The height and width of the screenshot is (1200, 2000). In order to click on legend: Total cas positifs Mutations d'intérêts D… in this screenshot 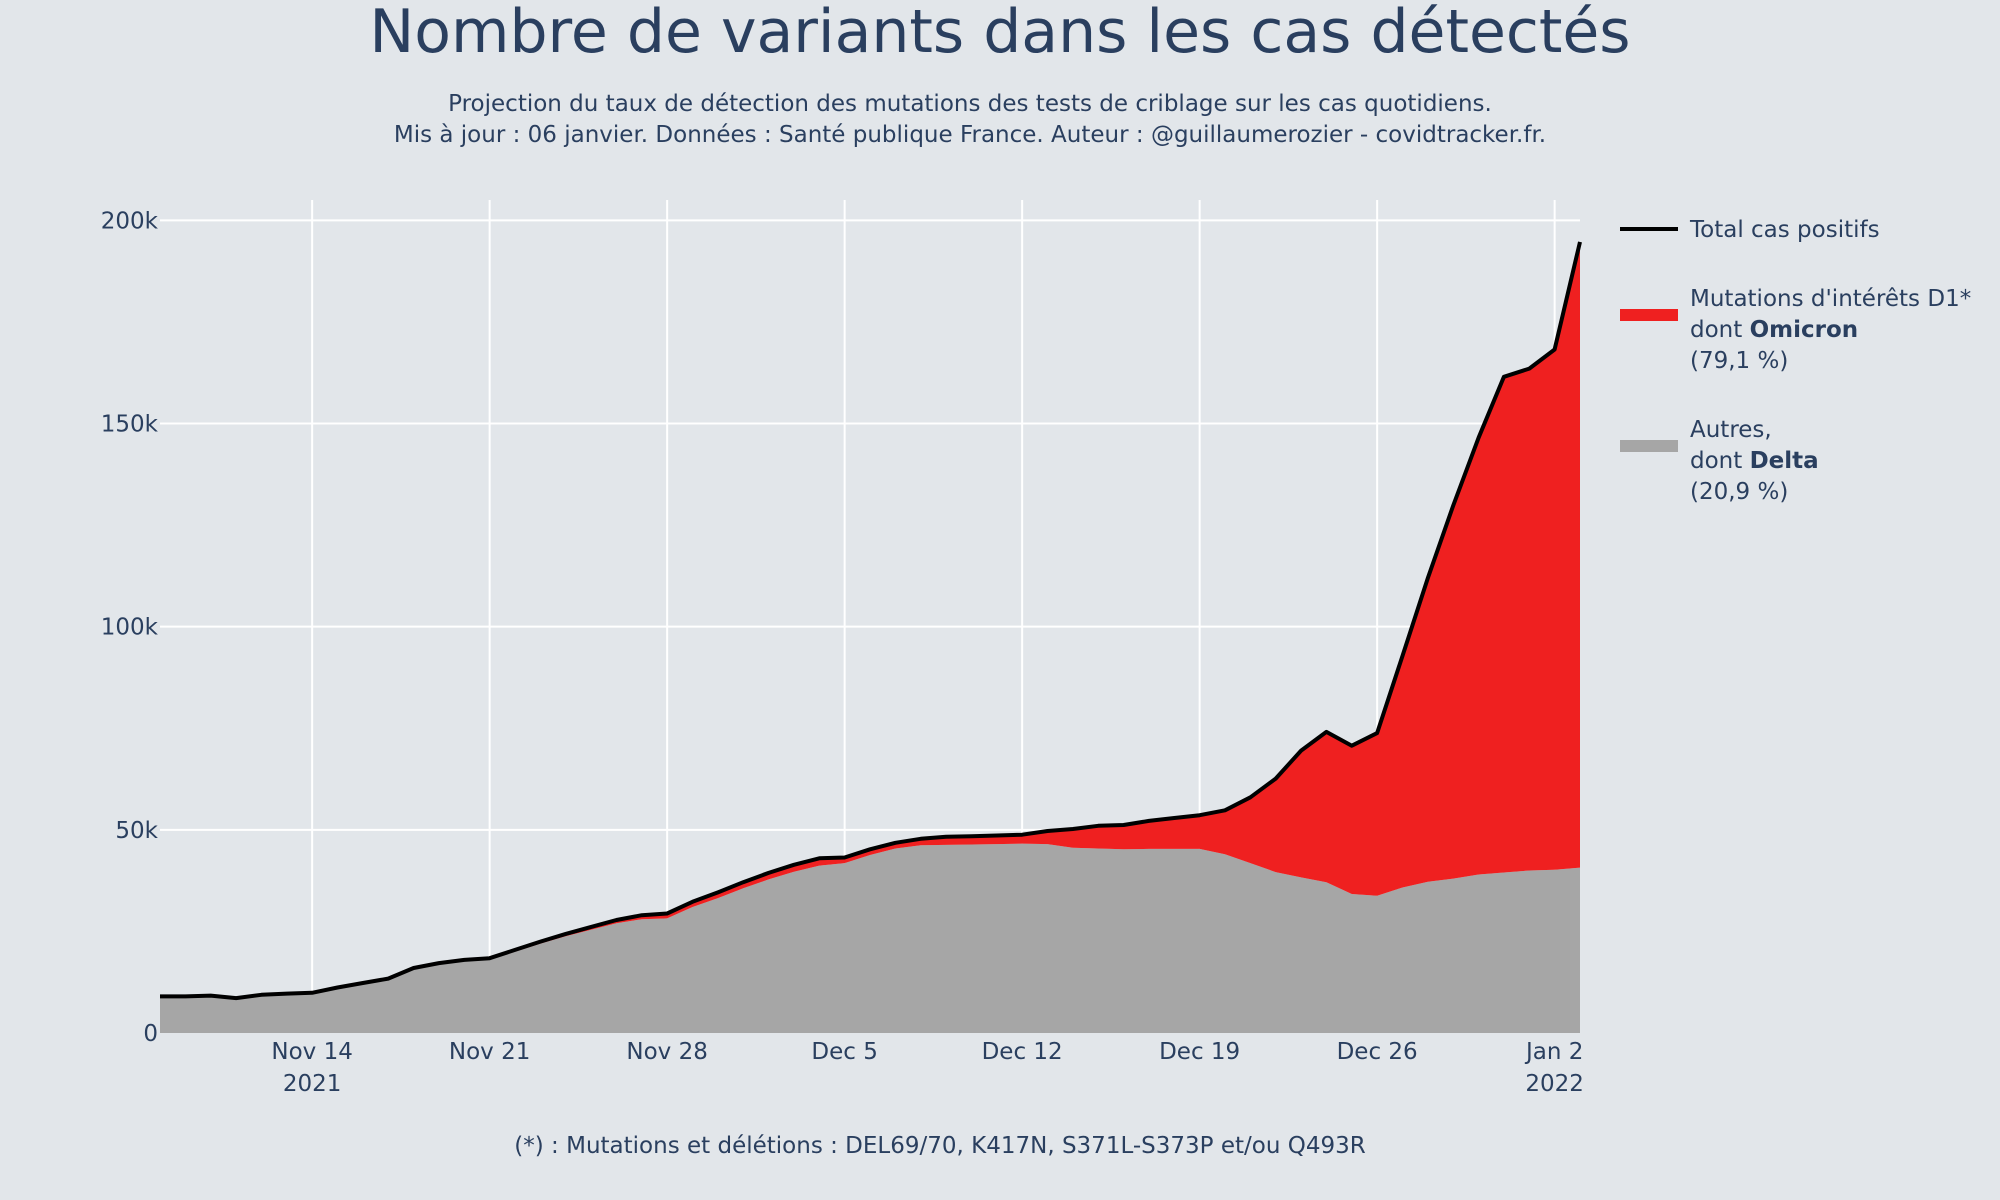, I will do `click(1795, 361)`.